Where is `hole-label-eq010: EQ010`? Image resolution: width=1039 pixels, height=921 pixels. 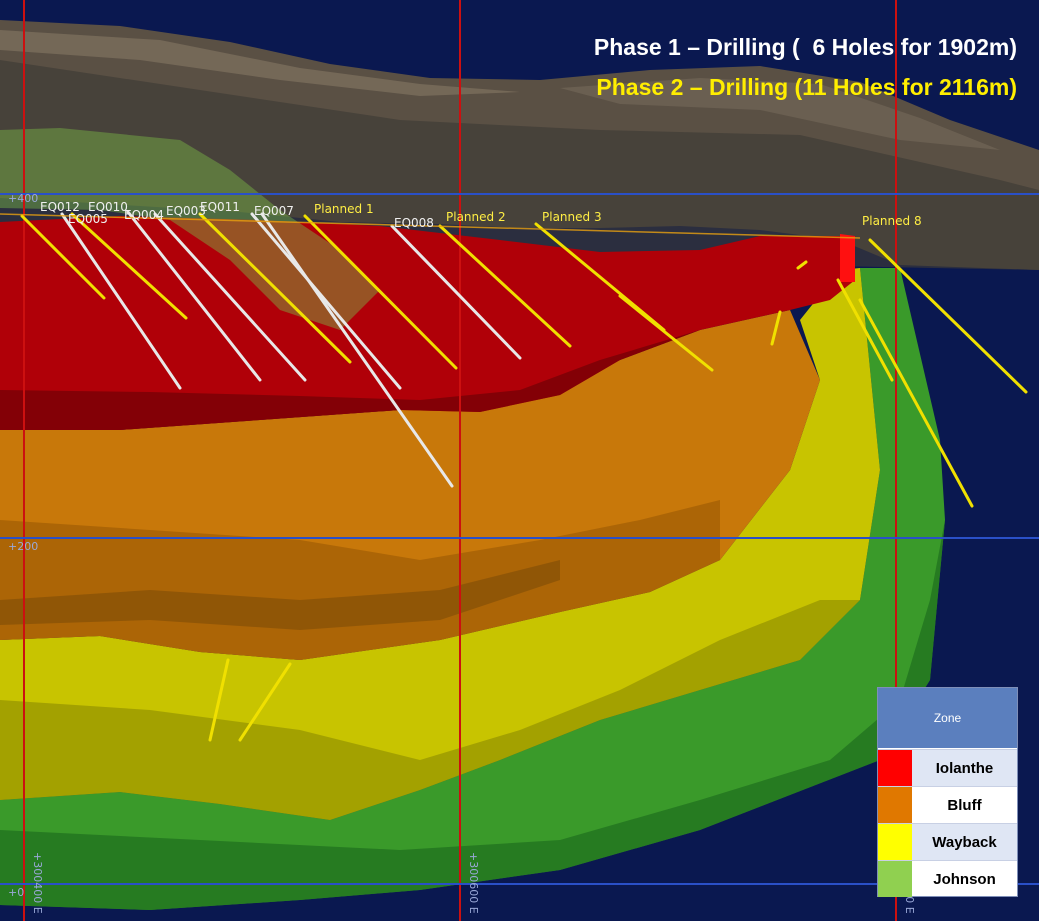 hole-label-eq010: EQ010 is located at coordinates (108, 207).